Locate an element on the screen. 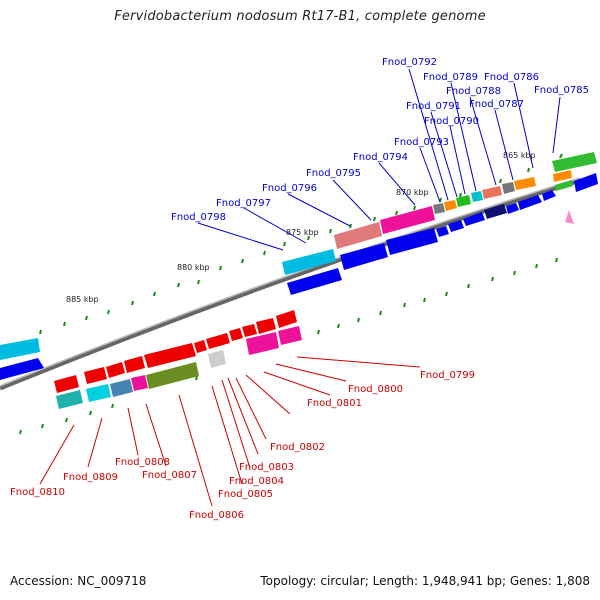  scale-label-875: 875 kbp is located at coordinates (302, 232).